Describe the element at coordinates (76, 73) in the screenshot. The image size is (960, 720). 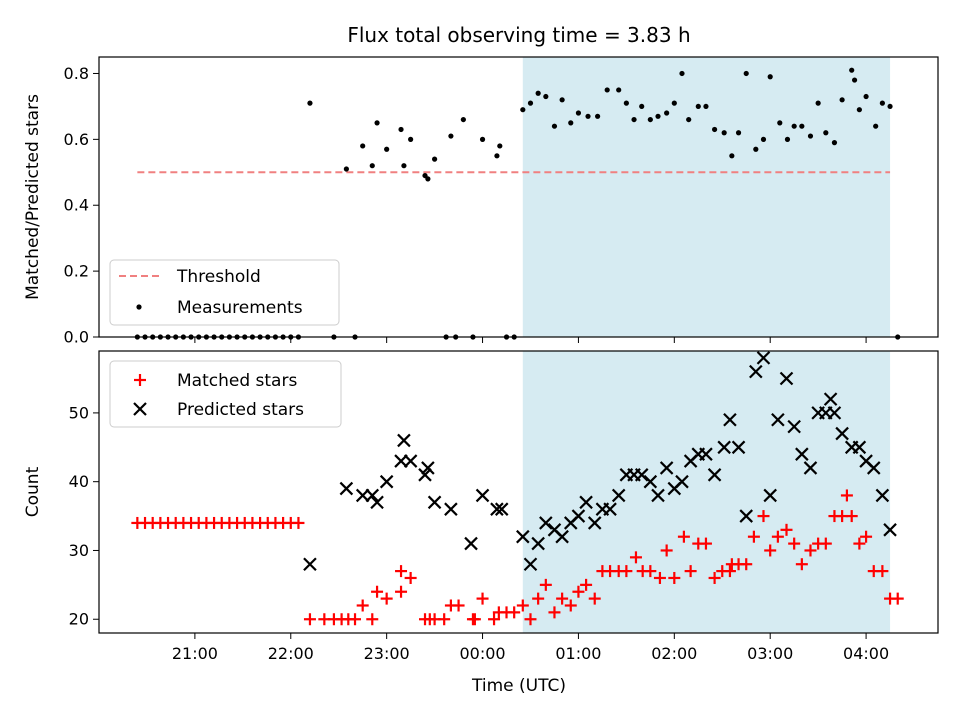
I see `top-ytick-label: 0.8` at that location.